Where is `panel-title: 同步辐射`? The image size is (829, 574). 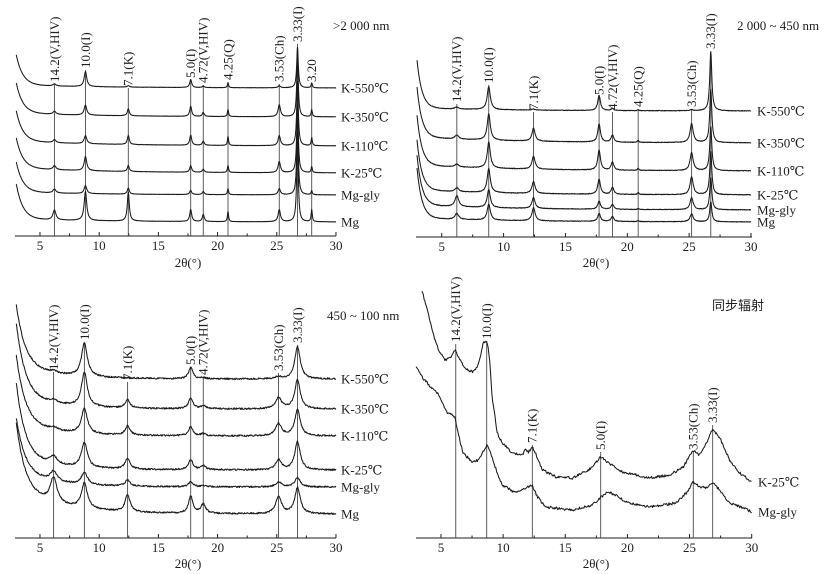
panel-title: 同步辐射 is located at coordinates (738, 305).